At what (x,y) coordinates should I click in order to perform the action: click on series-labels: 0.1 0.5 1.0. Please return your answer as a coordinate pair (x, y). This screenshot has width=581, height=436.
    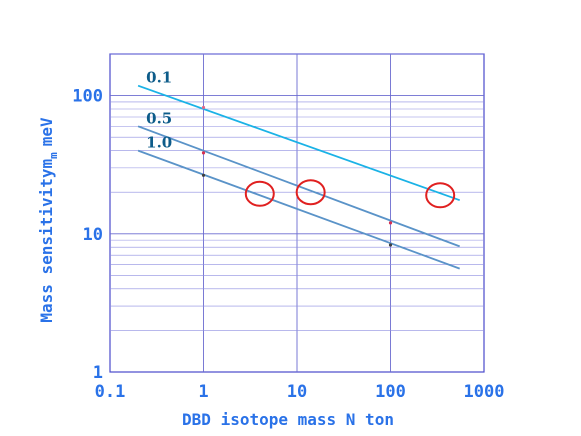
    Looking at the image, I should click on (159, 110).